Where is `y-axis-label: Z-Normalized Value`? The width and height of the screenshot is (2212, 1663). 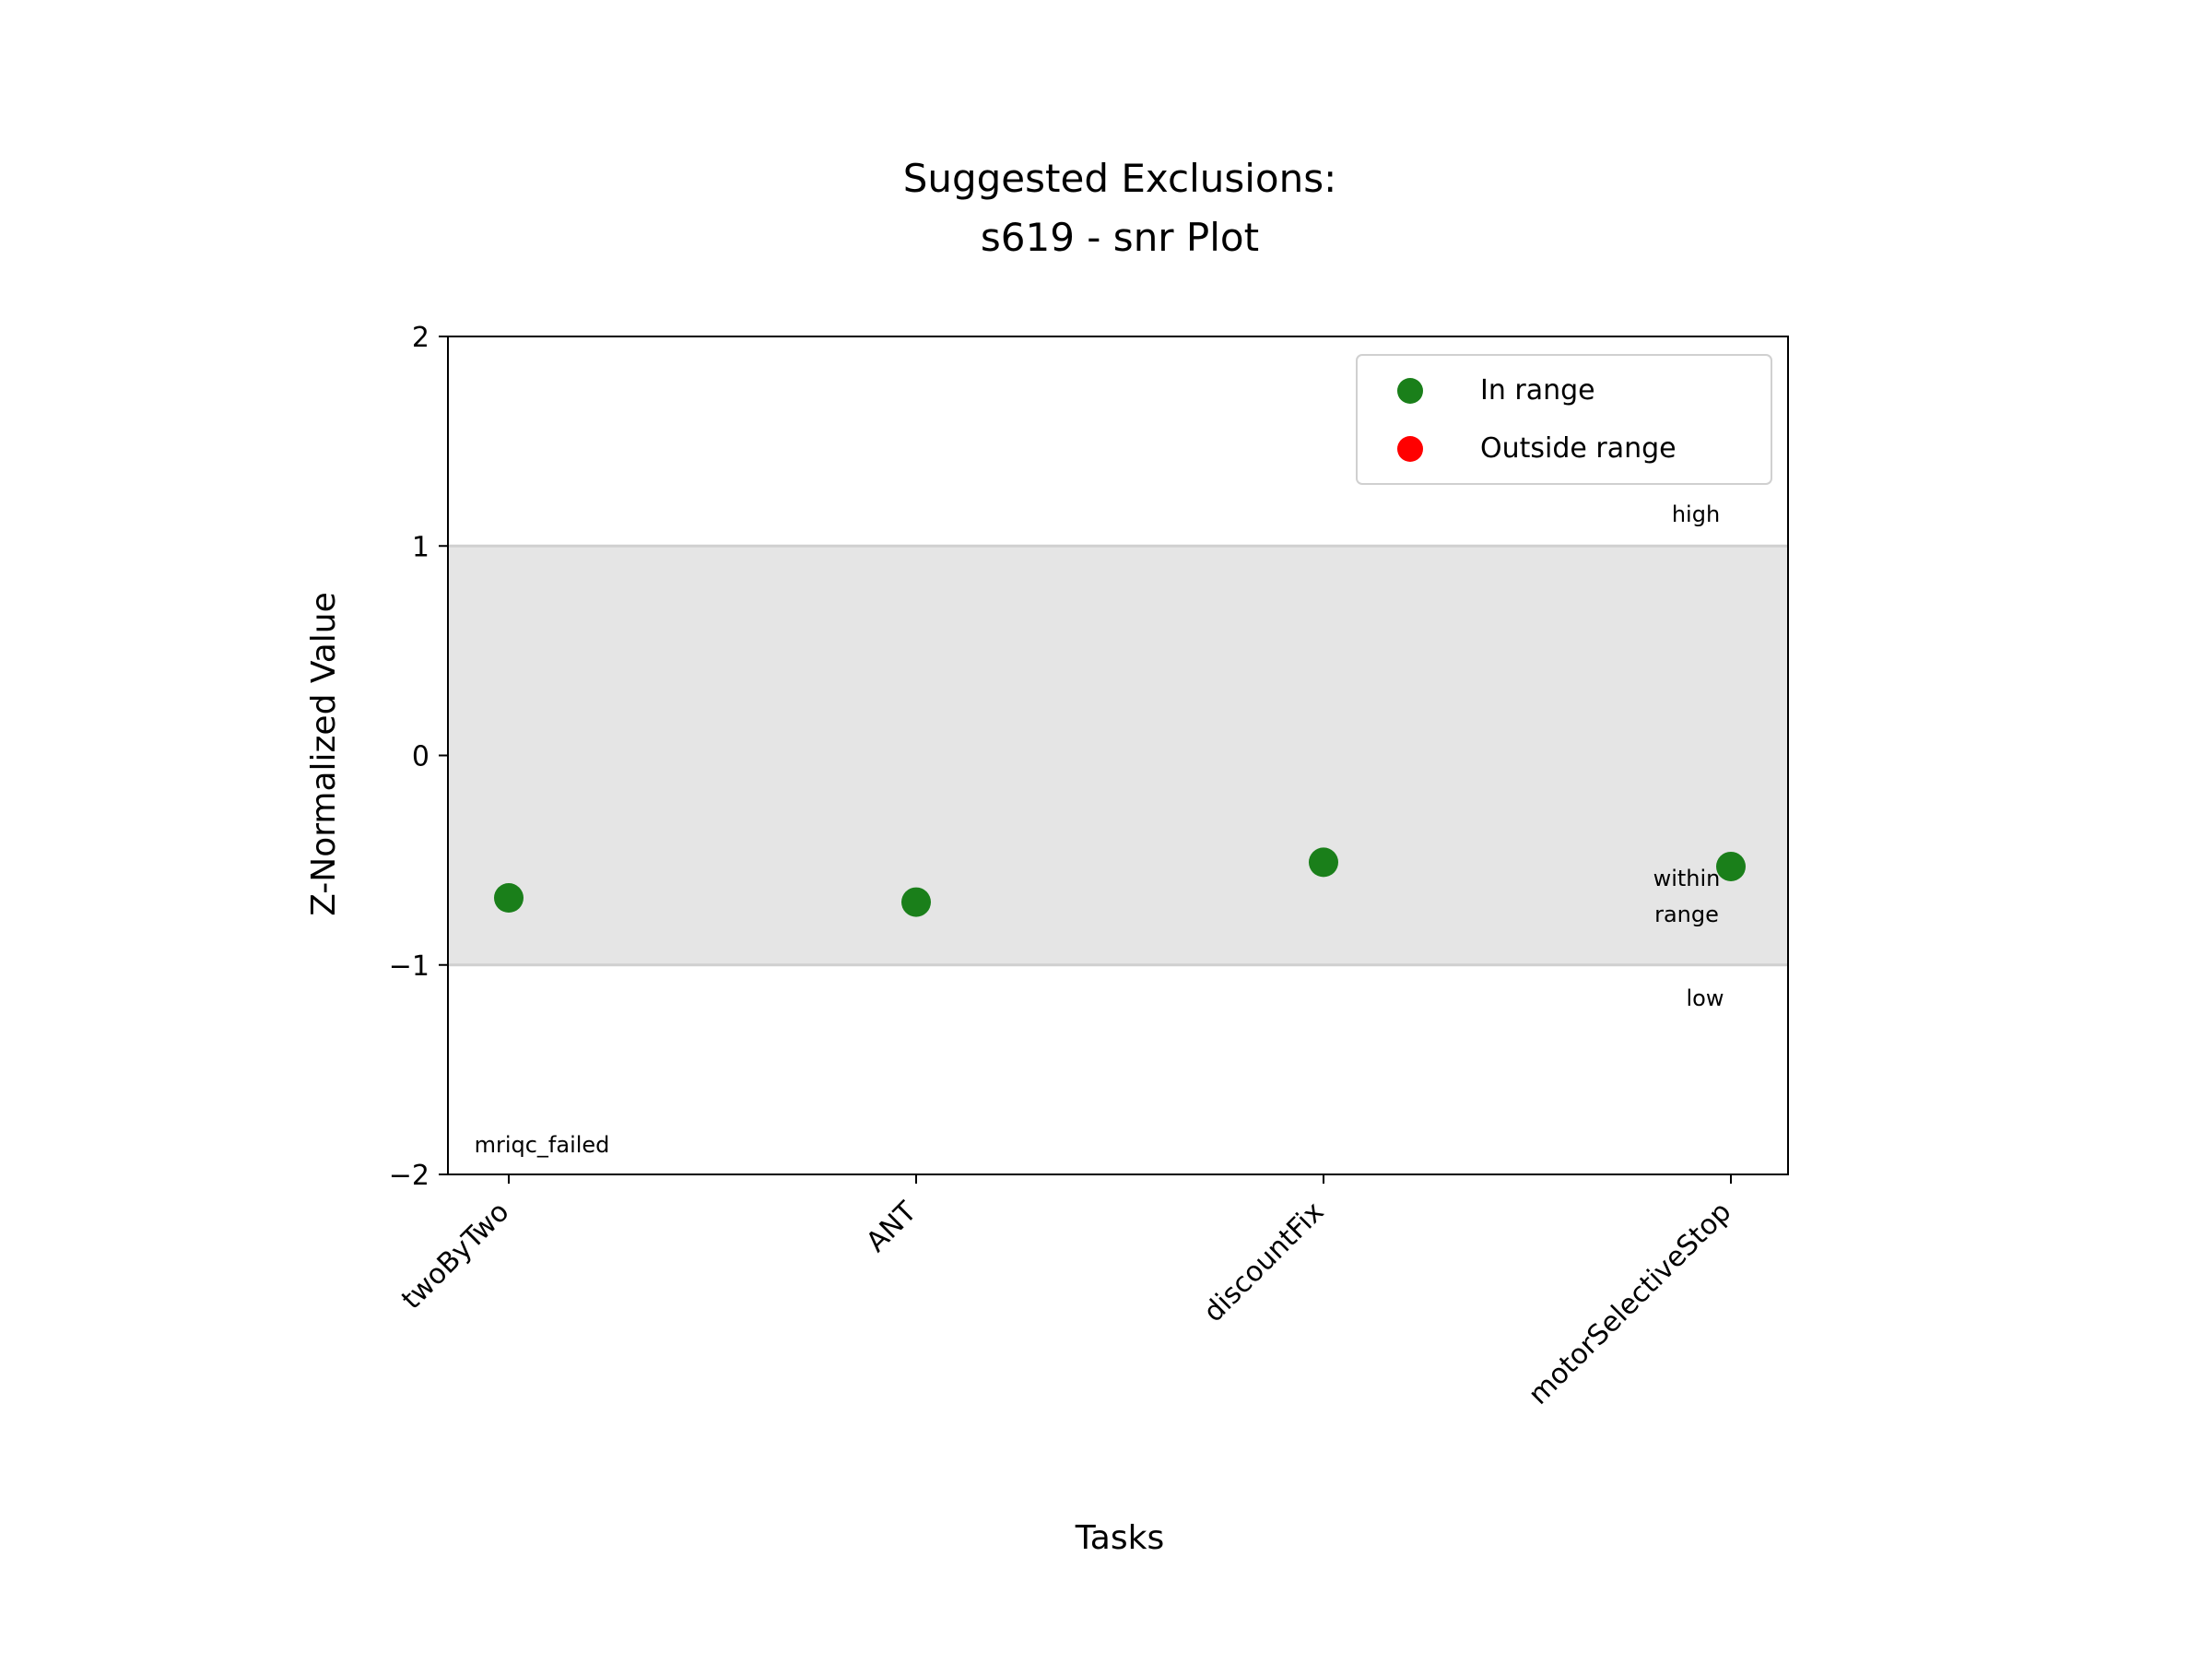 y-axis-label: Z-Normalized Value is located at coordinates (324, 753).